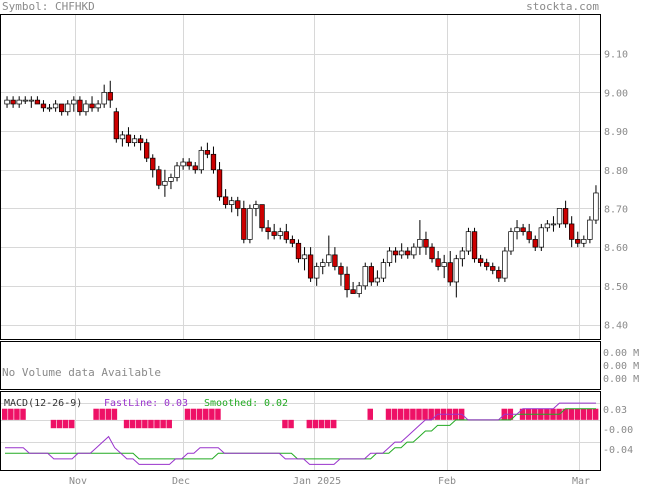  Describe the element at coordinates (616, 248) in the screenshot. I see `price-tick-label: 8.60` at that location.